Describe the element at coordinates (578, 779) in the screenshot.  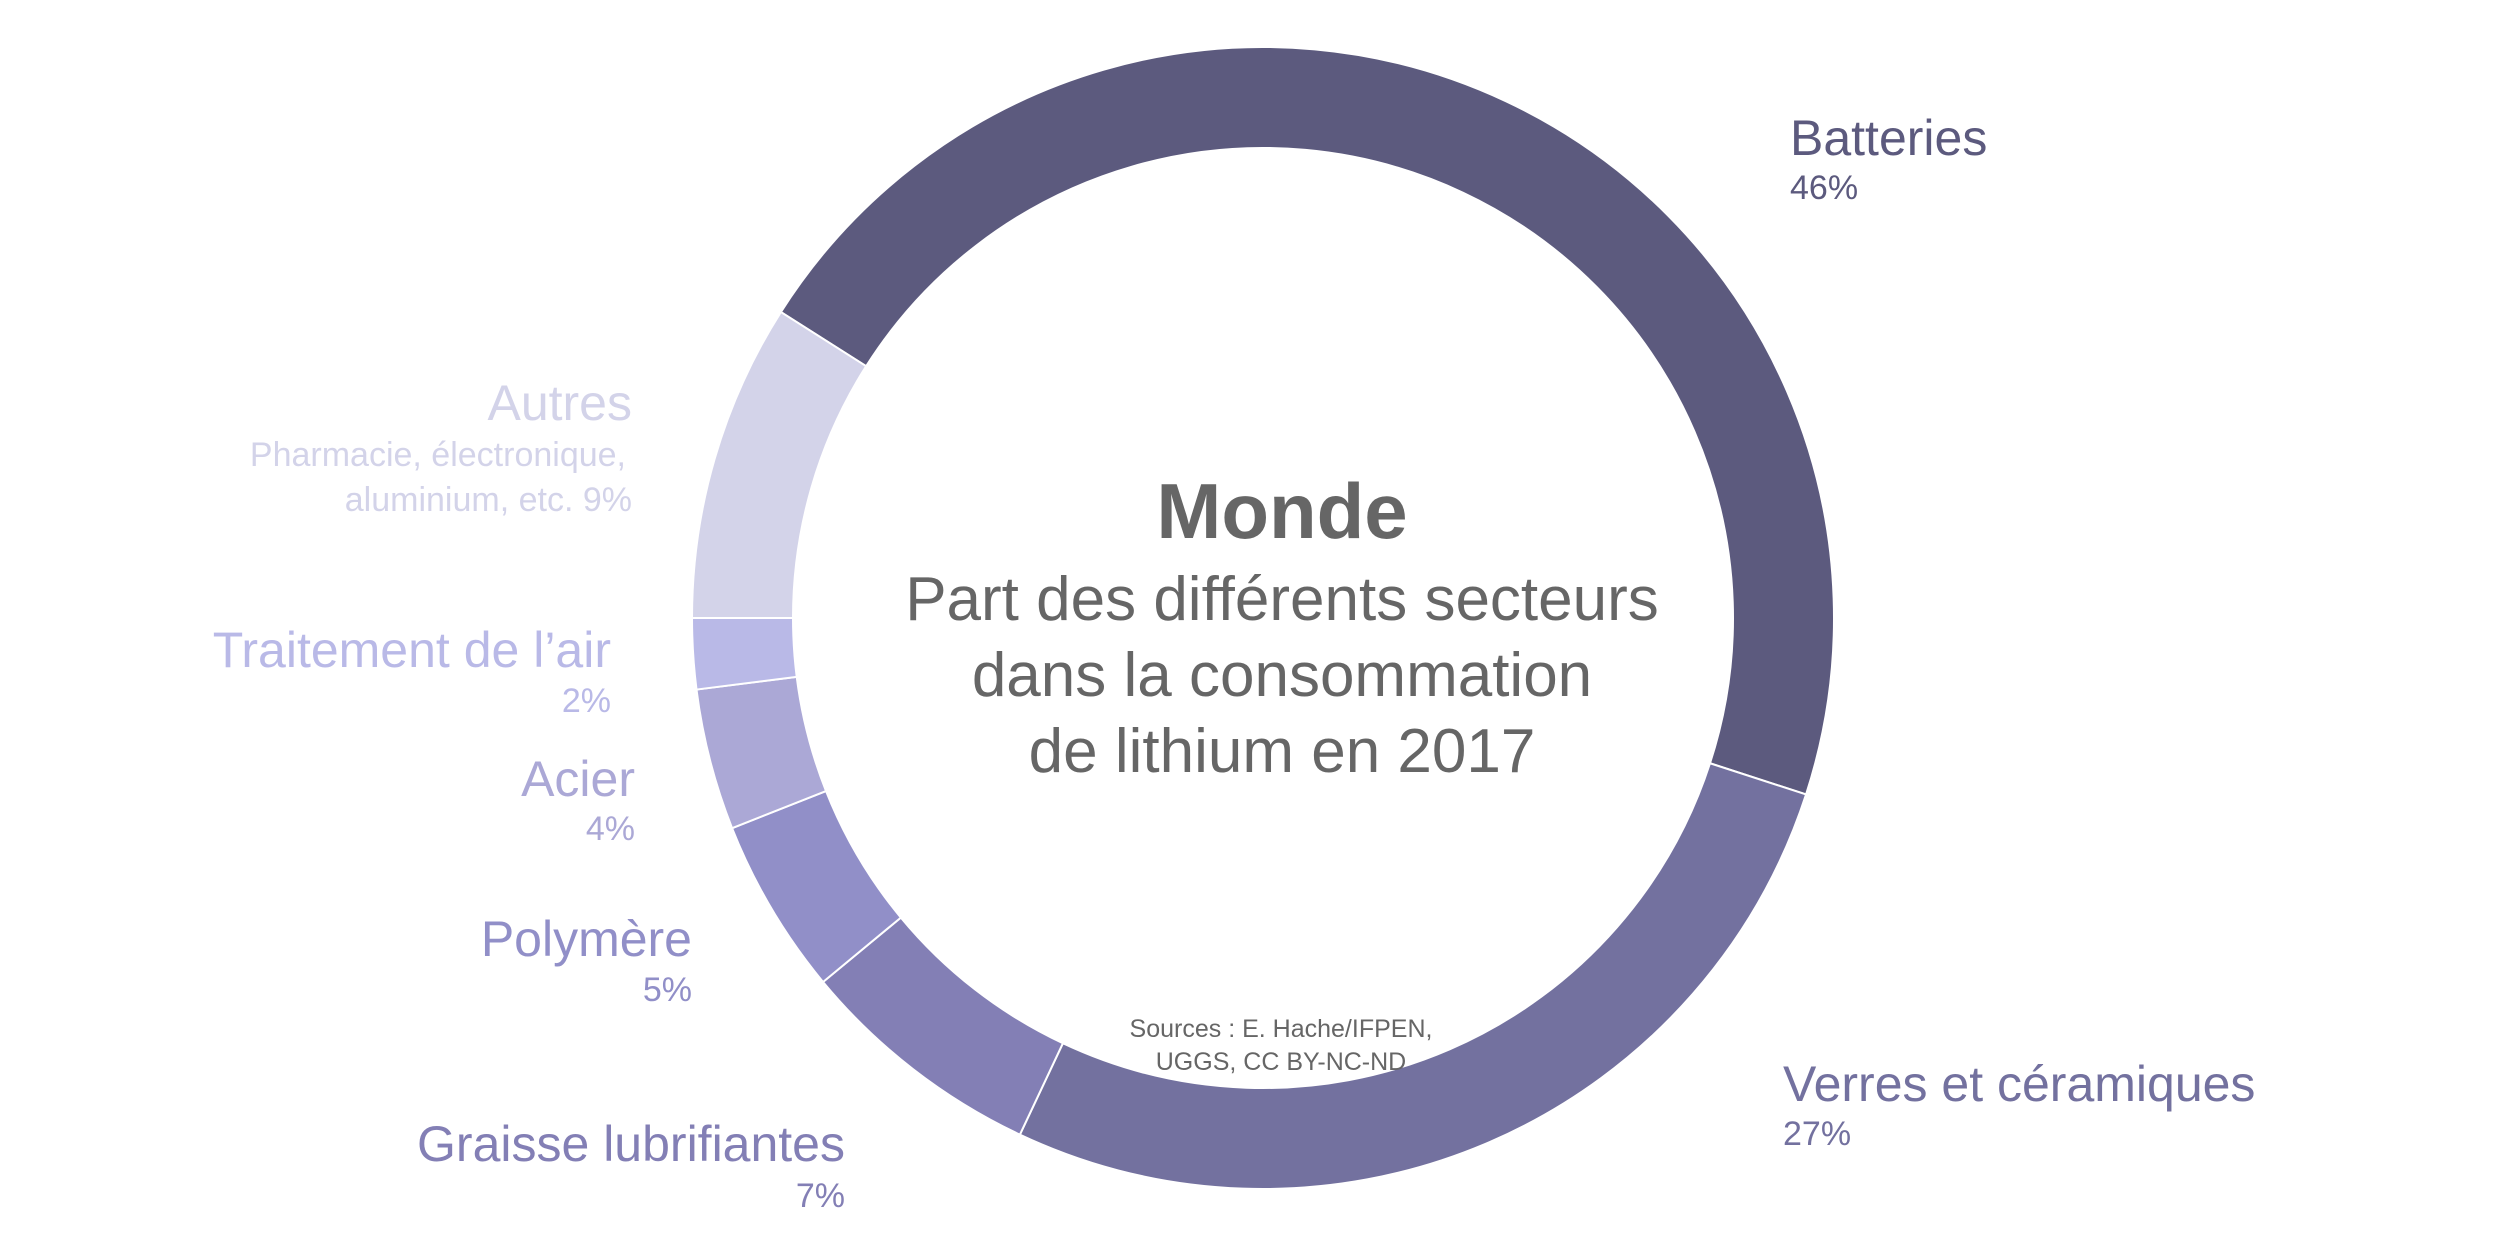
I see `label-acier: Acier` at that location.